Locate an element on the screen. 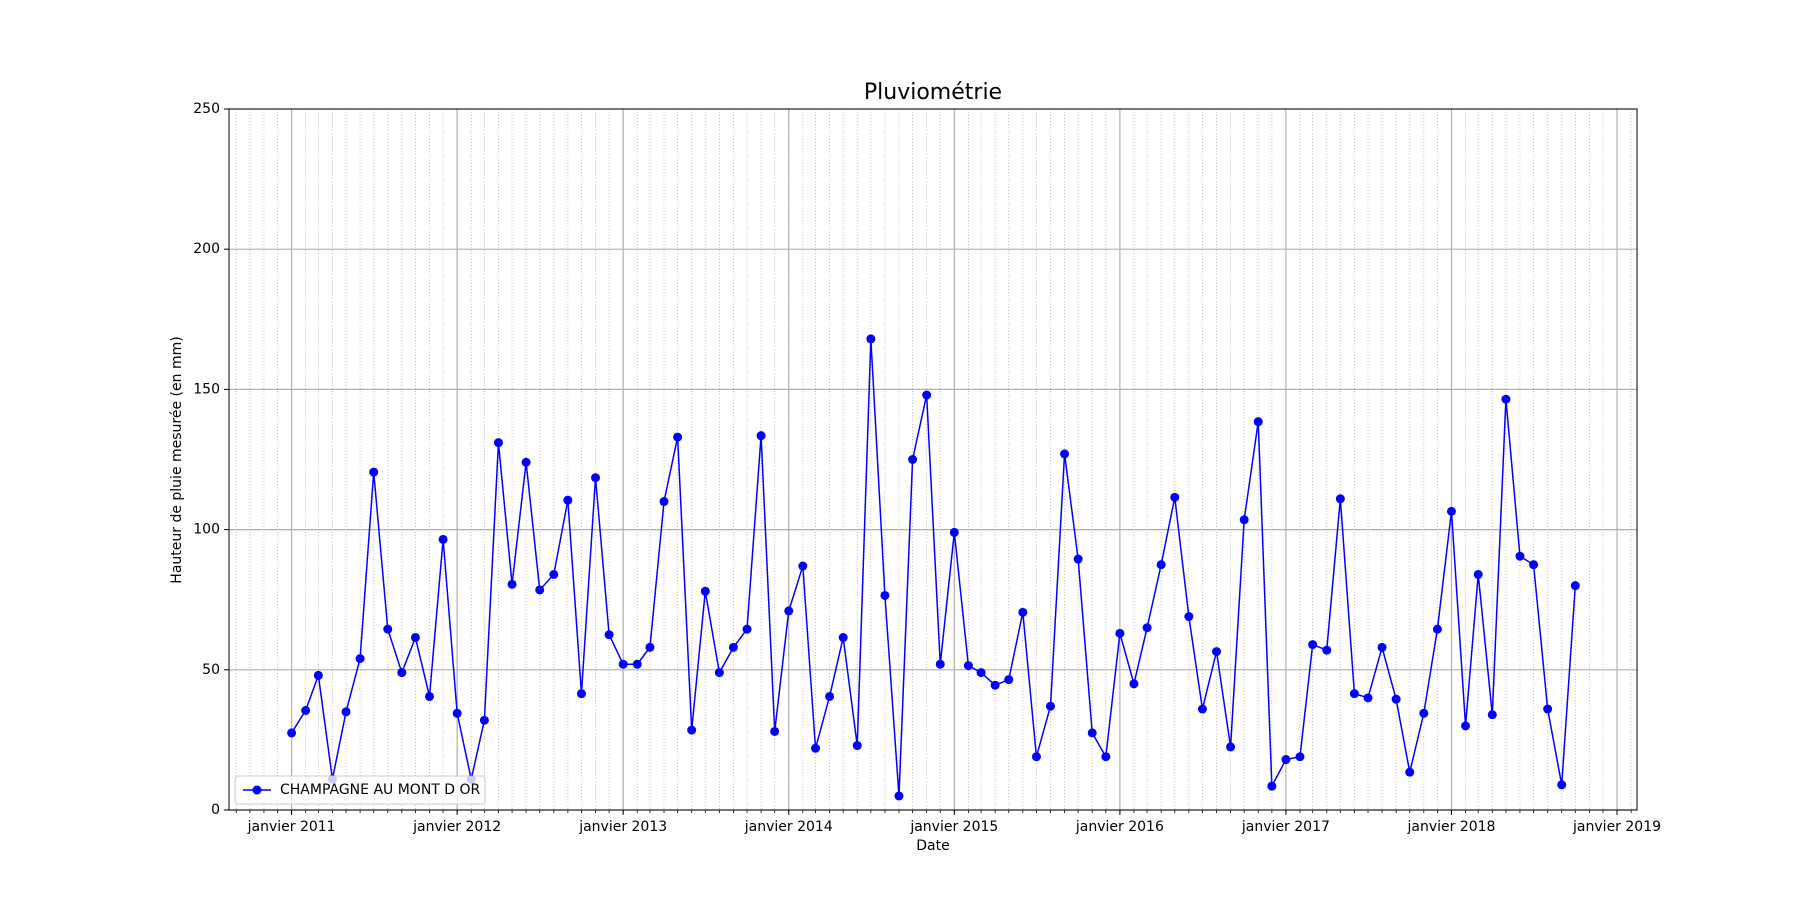 The width and height of the screenshot is (1800, 900). x-tick-label: janvier 2017 is located at coordinates (1285, 827).